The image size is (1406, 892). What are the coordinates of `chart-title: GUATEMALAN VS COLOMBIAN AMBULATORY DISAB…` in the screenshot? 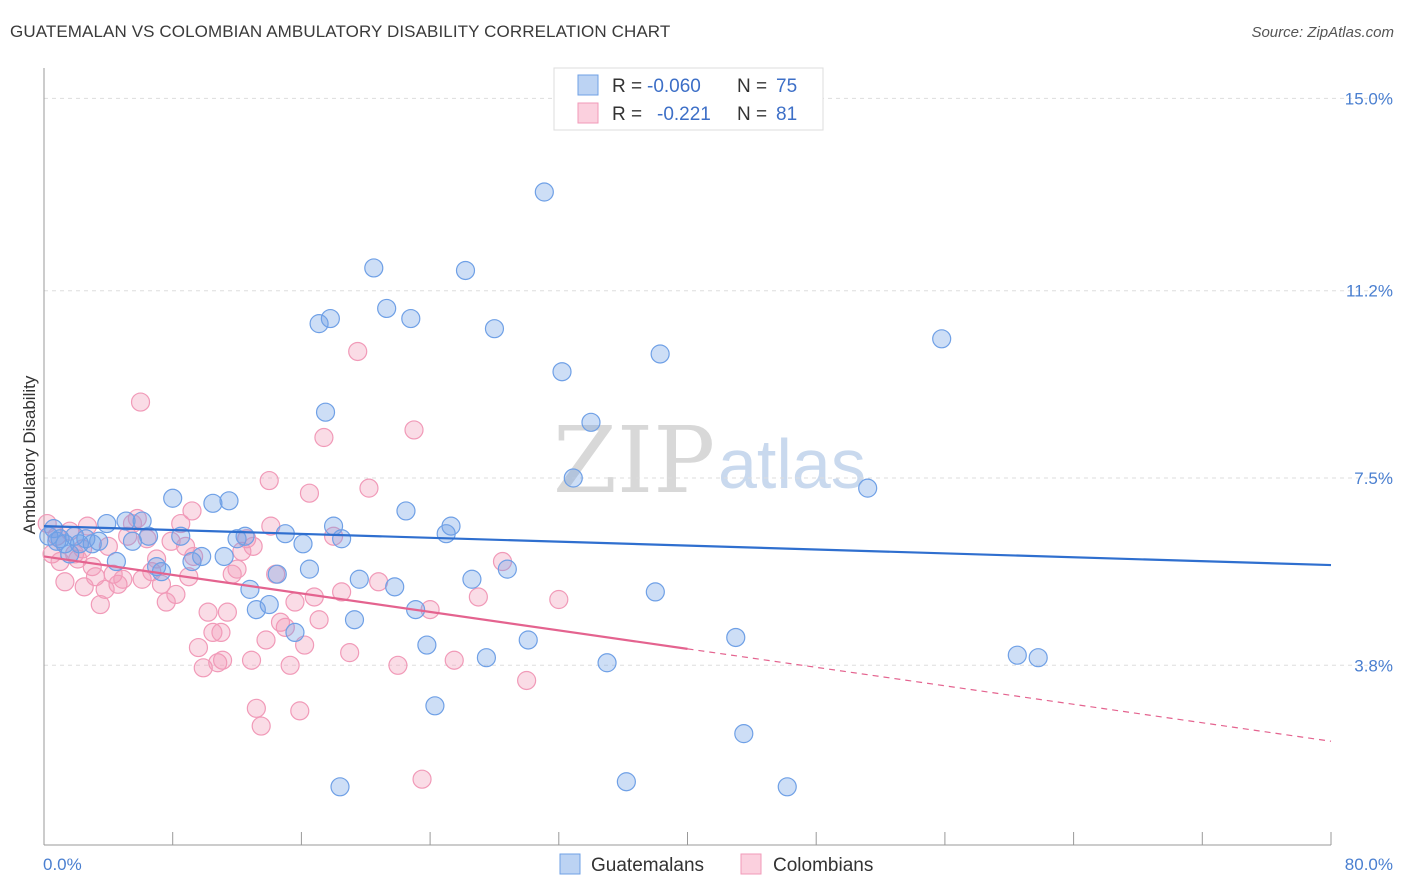 It's located at (340, 31).